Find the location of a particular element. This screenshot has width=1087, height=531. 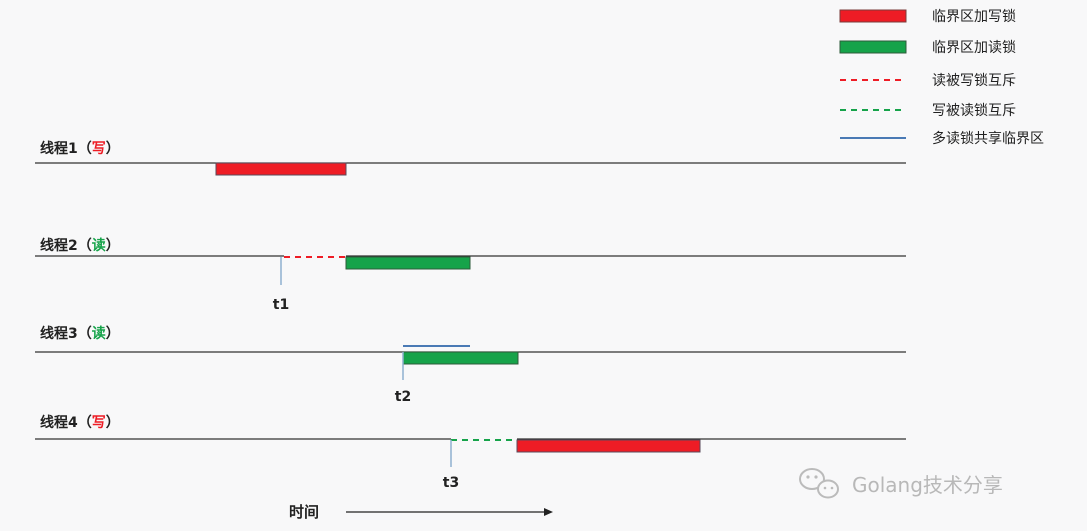

legend: 临界区加写锁 临界区加读锁 读被写锁互斥 写被读锁互斥 多读锁共享临界区 is located at coordinates (941, 78).